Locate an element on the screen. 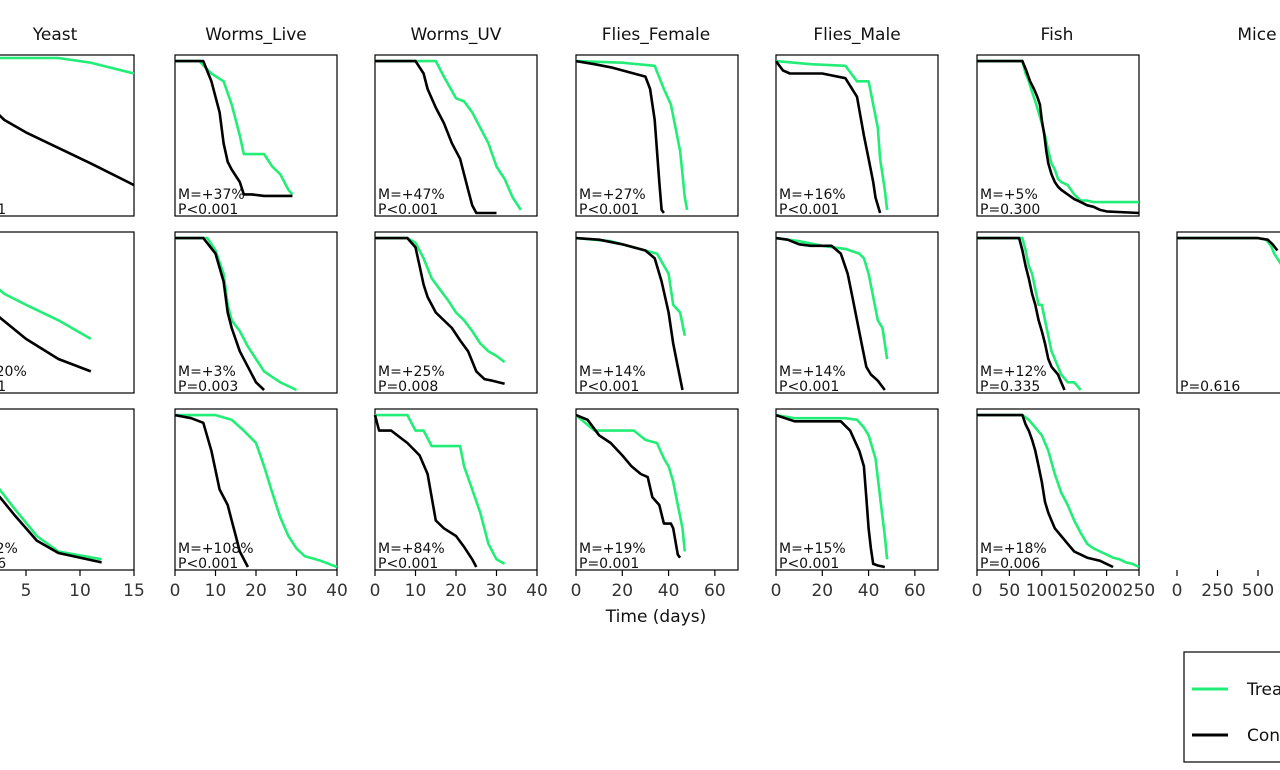 The image size is (1280, 770). x-tick-label-worms_uv-20: 20 is located at coordinates (456, 591).